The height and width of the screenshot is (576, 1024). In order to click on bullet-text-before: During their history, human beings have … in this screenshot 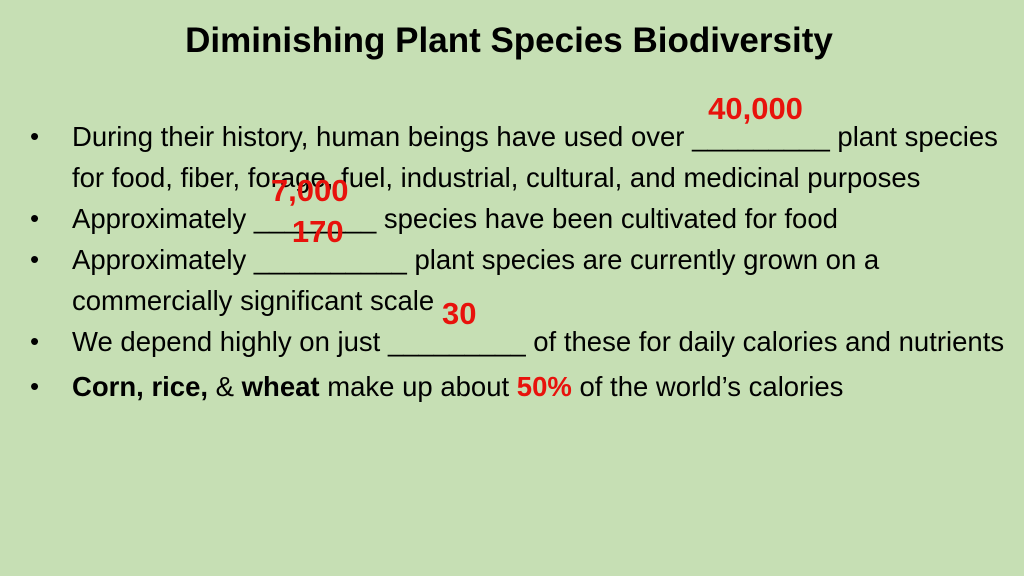, I will do `click(382, 136)`.